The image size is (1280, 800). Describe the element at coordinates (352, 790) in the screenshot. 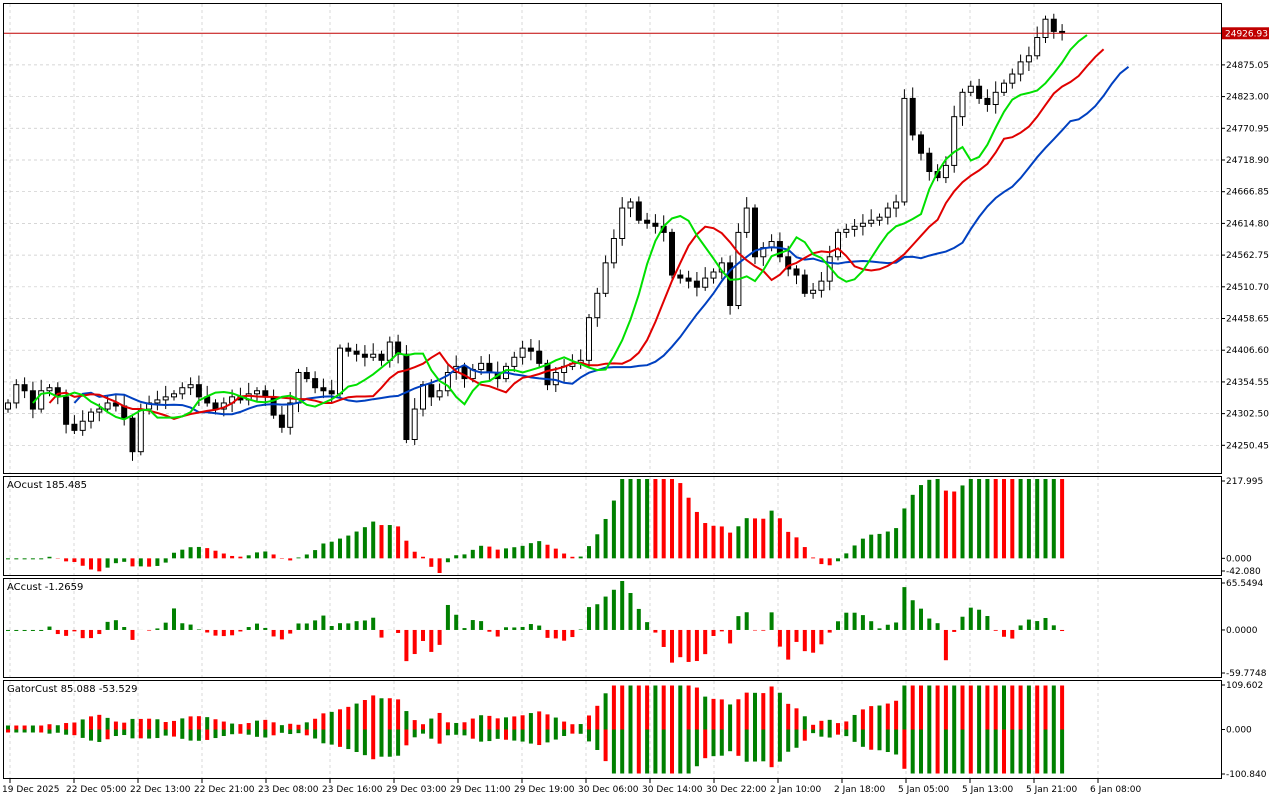

I see `time-tick-label: 23 Dec 16:00` at that location.